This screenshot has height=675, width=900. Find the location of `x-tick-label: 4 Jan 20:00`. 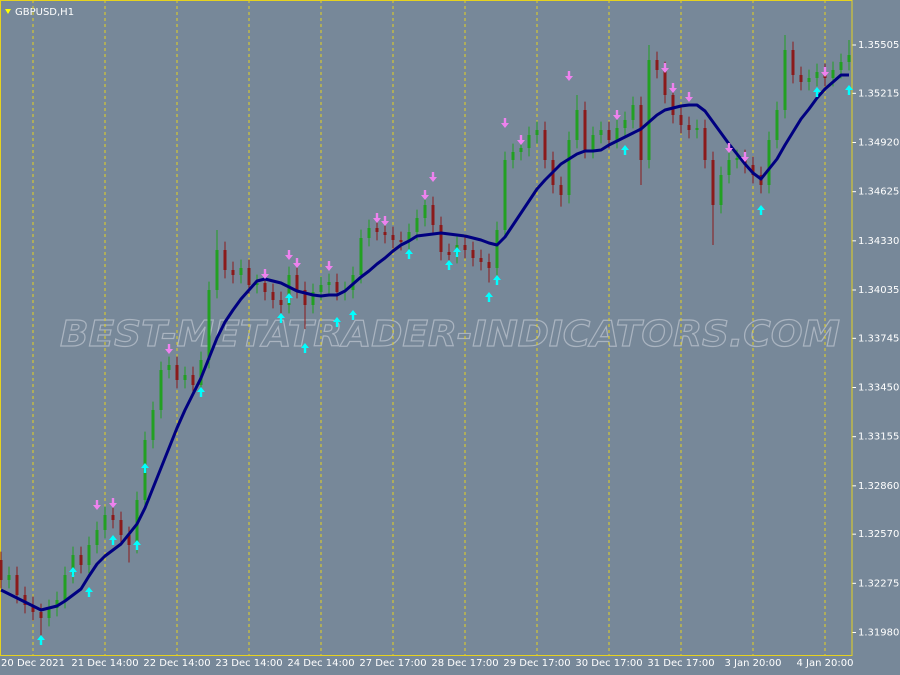

x-tick-label: 4 Jan 20:00 is located at coordinates (825, 663).